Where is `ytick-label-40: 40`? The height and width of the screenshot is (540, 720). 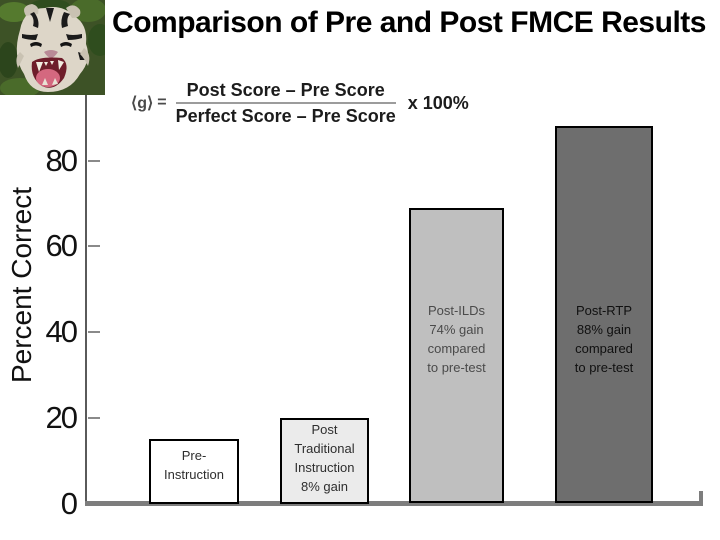
ytick-label-40: 40 is located at coordinates (61, 331).